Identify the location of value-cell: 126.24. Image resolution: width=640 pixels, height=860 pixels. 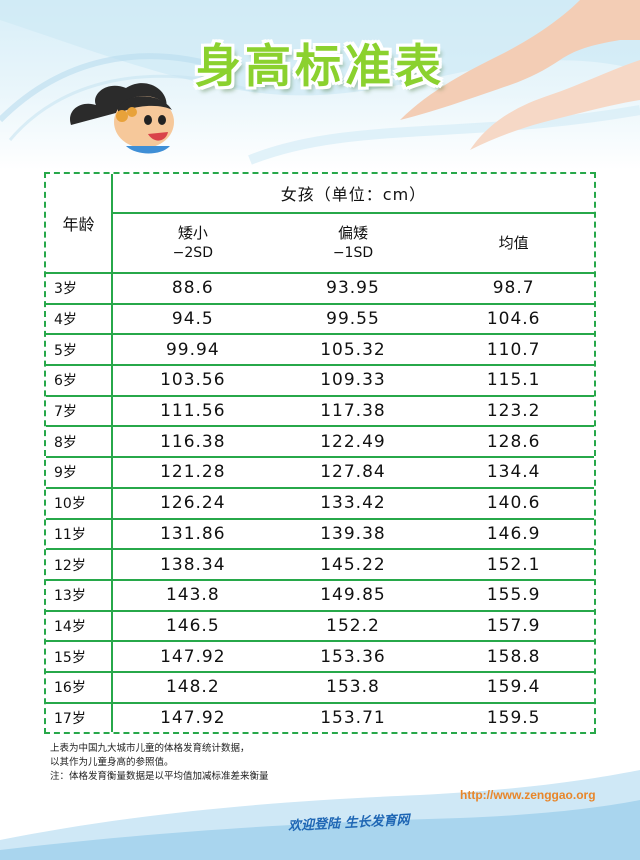
(192, 503).